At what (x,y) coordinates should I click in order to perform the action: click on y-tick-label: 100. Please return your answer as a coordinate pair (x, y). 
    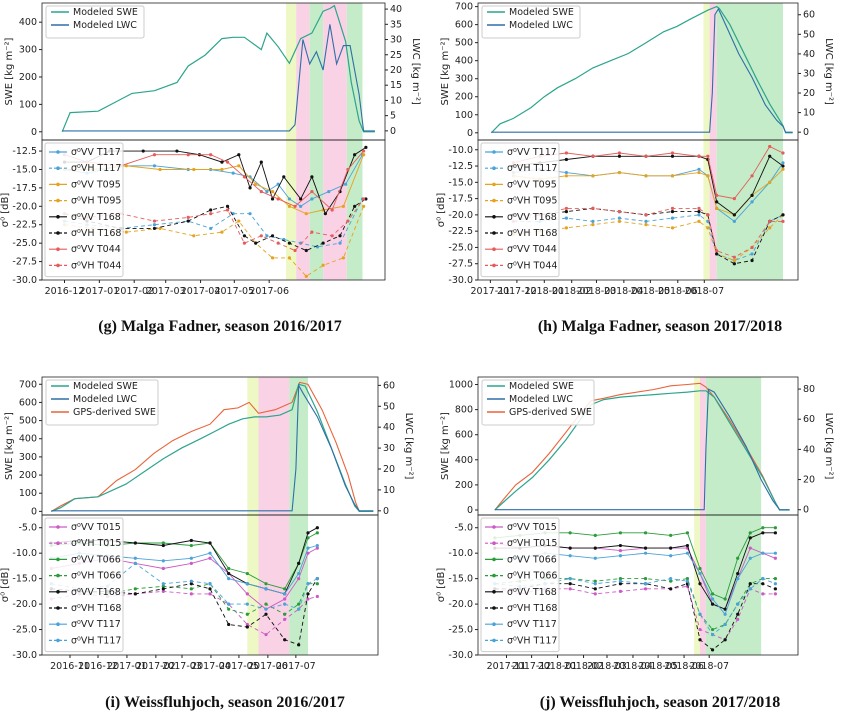
    Looking at the image, I should click on (464, 115).